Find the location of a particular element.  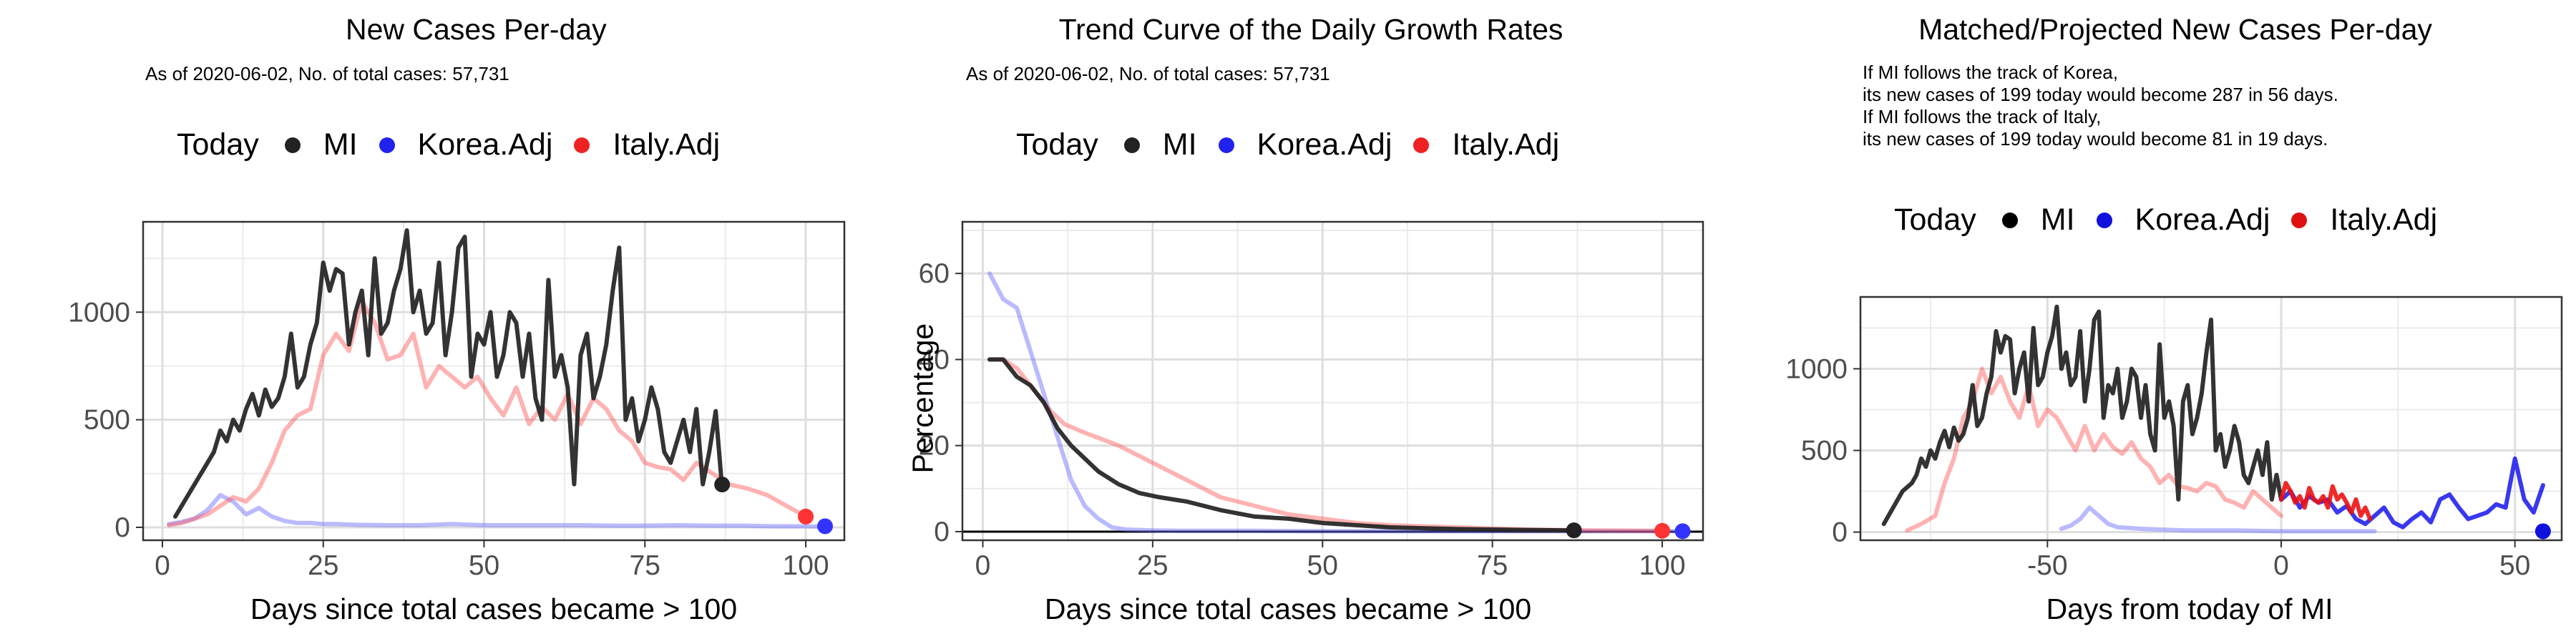

subtitle-line: If MI follows the track of Korea, is located at coordinates (1990, 72).